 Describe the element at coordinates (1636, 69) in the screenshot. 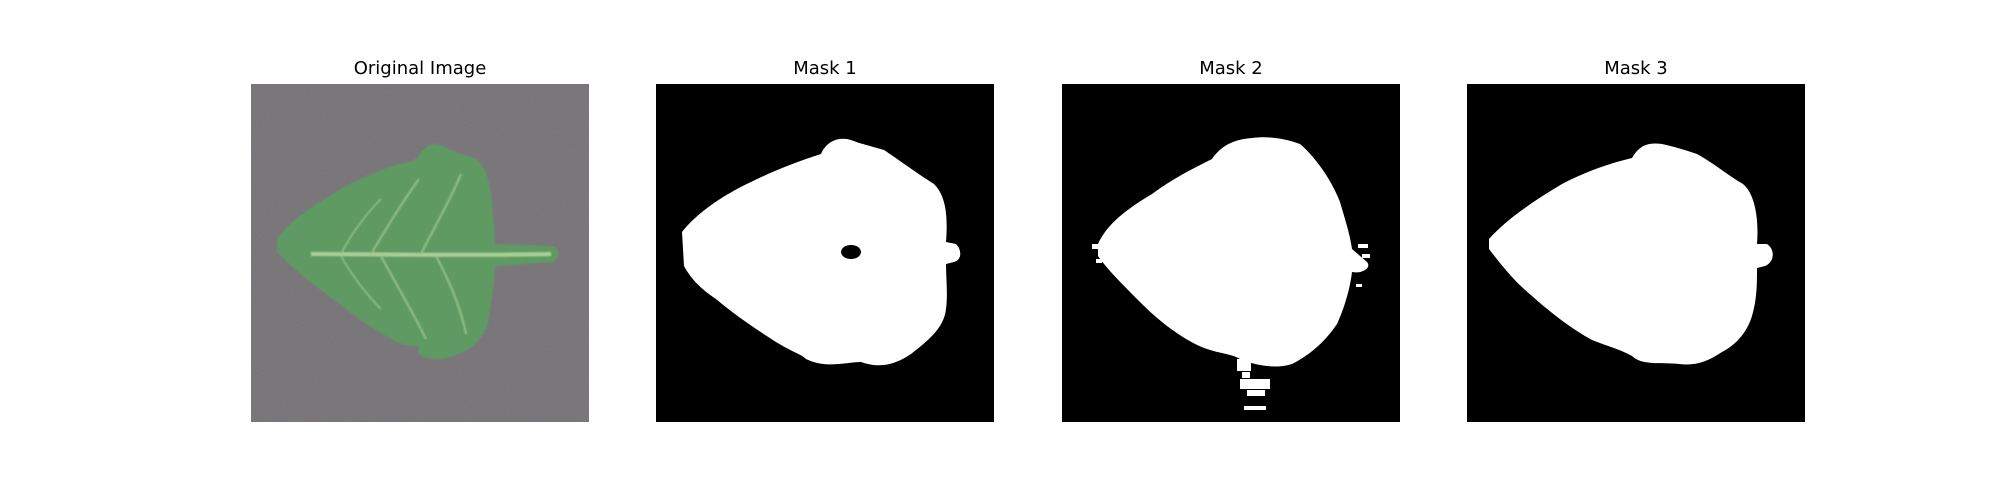

I see `panel-title: Mask 3` at that location.